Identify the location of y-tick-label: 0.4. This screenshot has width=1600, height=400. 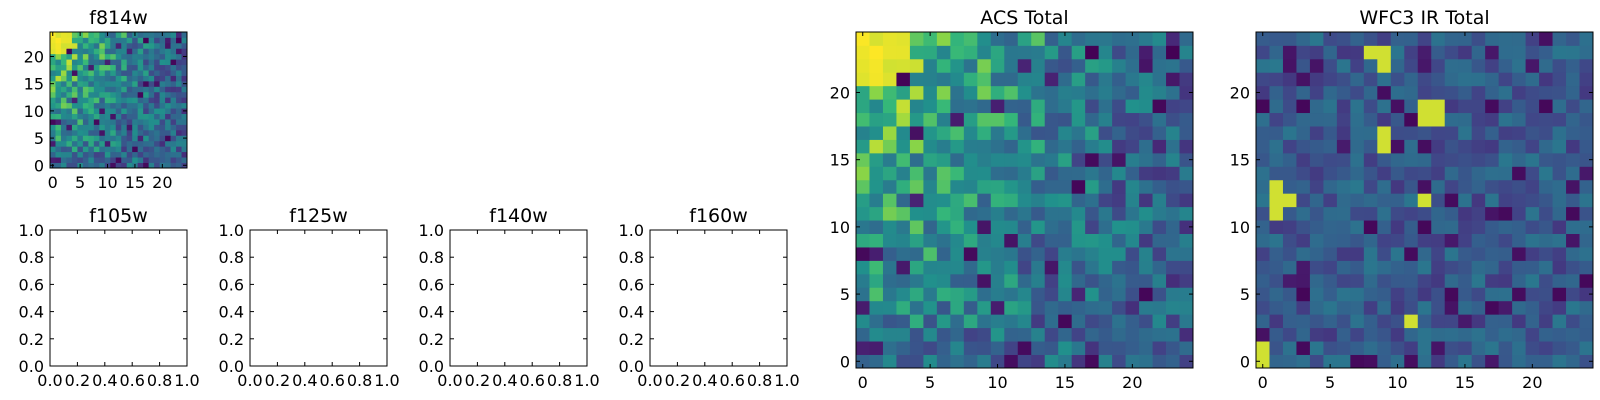
(631, 312).